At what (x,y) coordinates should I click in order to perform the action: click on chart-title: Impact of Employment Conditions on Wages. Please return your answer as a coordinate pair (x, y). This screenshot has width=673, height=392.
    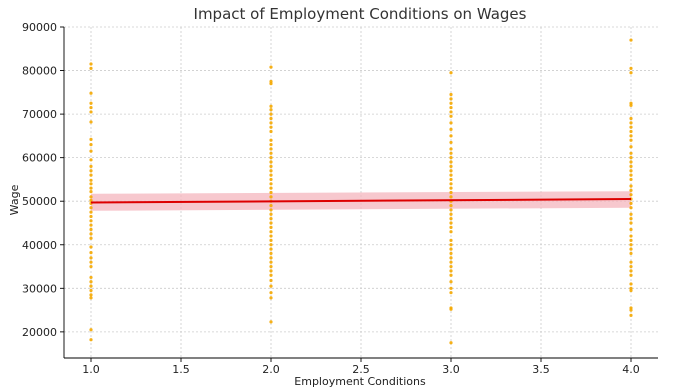
    Looking at the image, I should click on (360, 14).